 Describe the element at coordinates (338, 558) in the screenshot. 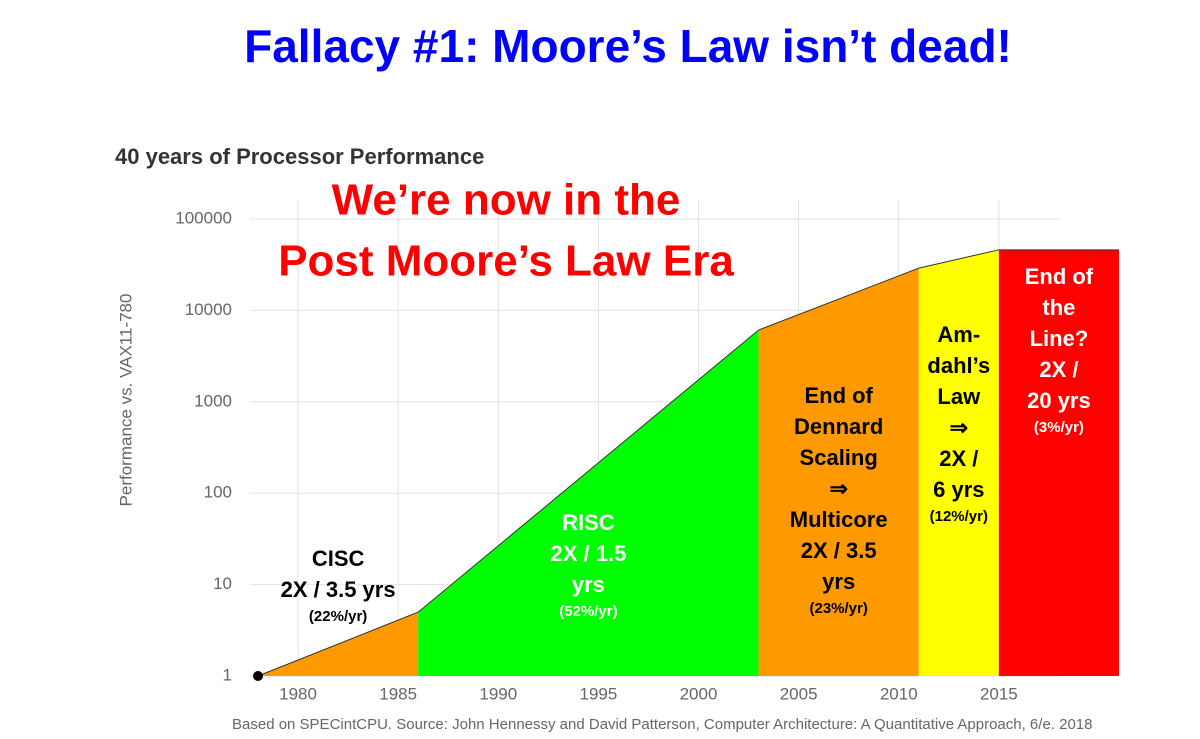

I see `region-label: CISC` at that location.